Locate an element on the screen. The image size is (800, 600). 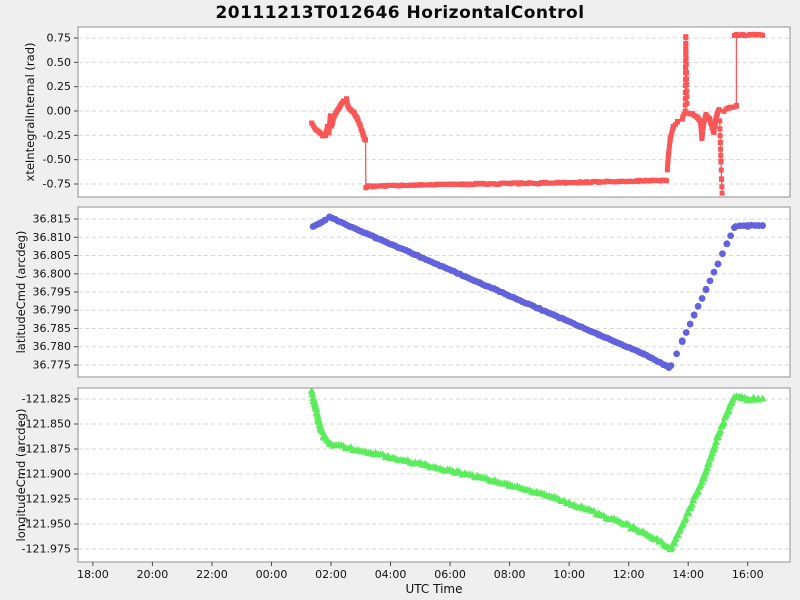
x-tick-label: 16:00 is located at coordinates (748, 574).